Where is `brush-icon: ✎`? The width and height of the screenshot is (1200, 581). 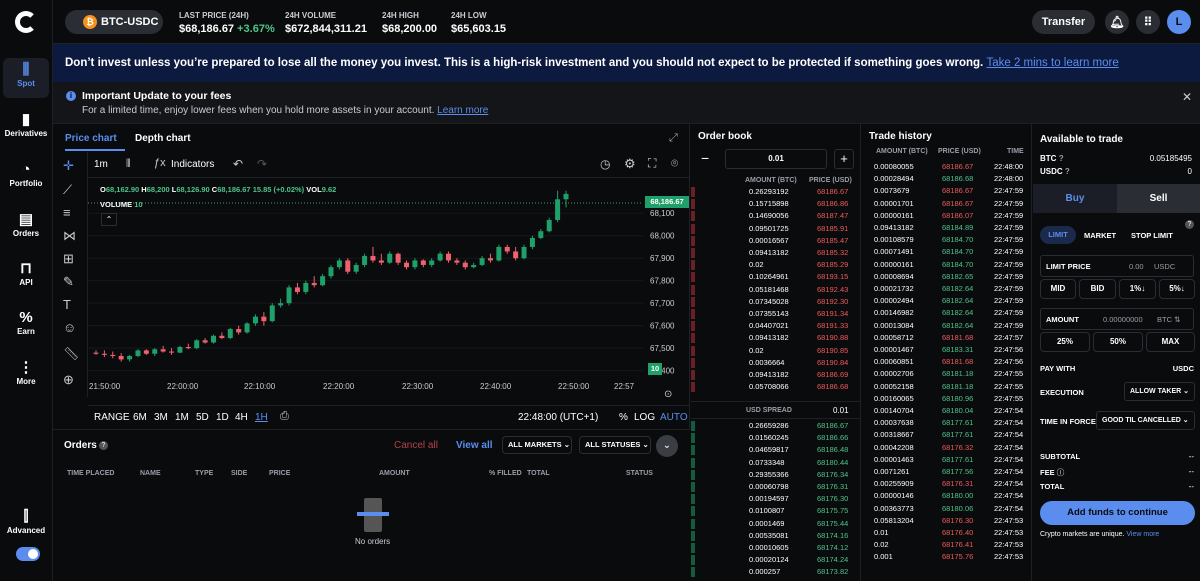 brush-icon: ✎ is located at coordinates (68, 281).